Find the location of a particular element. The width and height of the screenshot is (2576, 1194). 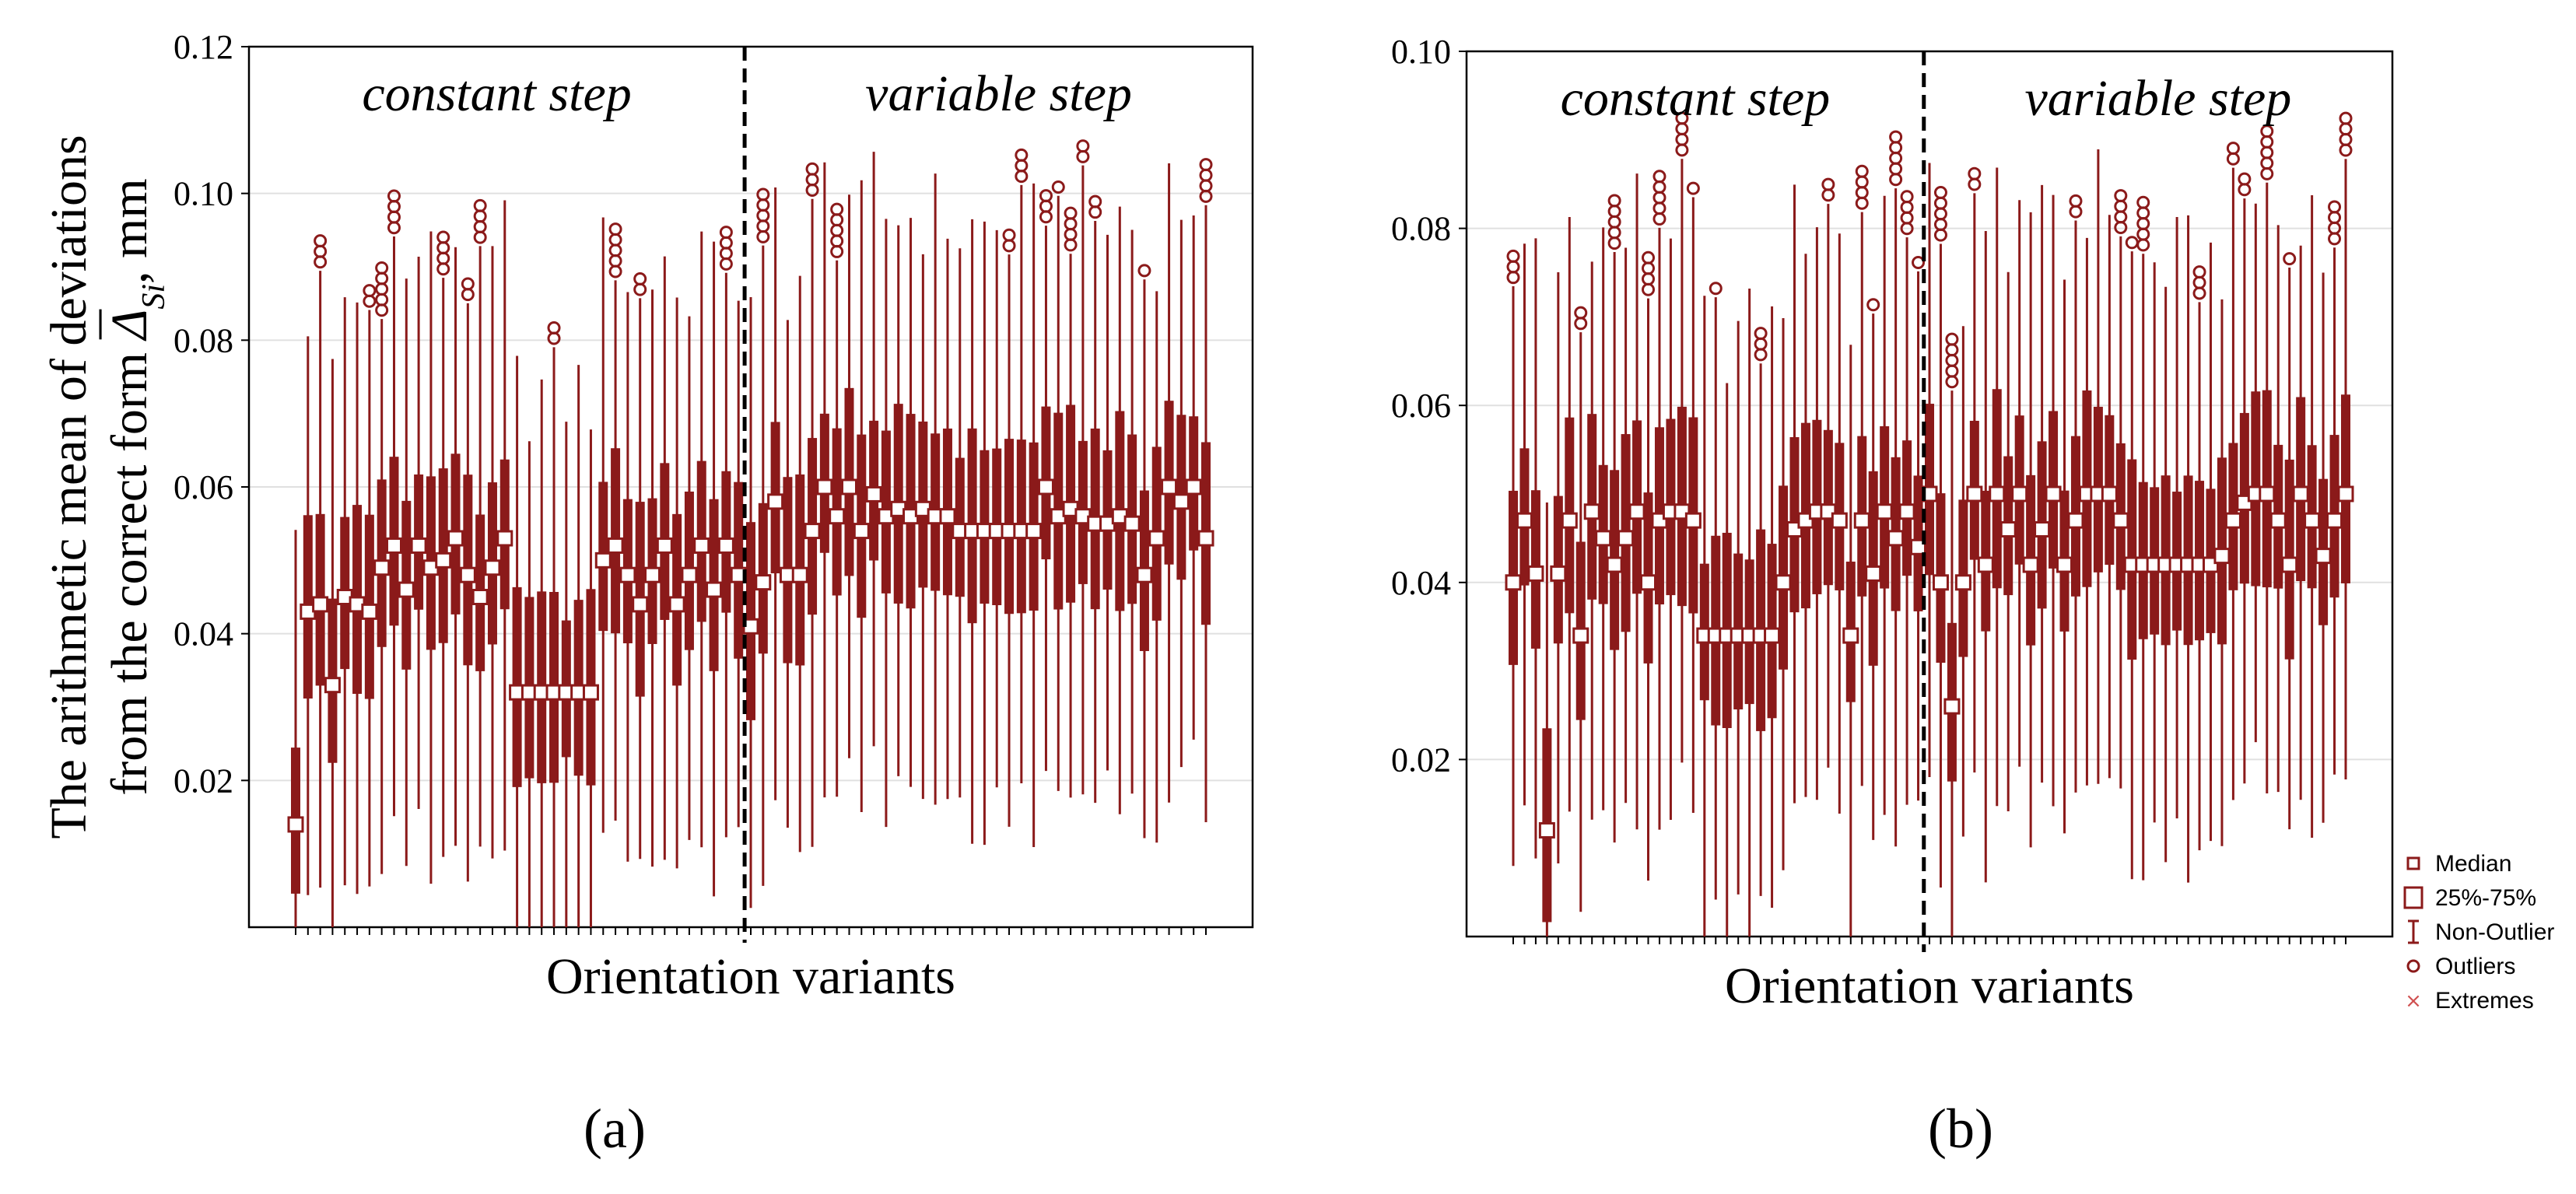

y-tick-label: 0.08 is located at coordinates (203, 340).